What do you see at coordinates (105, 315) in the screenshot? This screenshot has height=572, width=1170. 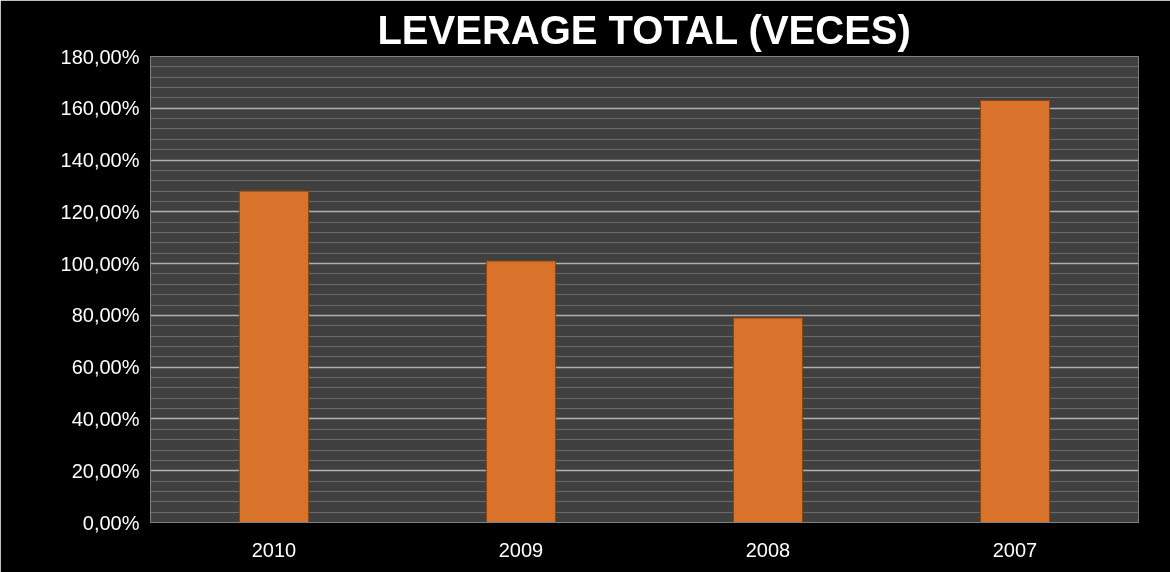 I see `y-tick-label: 80,00%` at bounding box center [105, 315].